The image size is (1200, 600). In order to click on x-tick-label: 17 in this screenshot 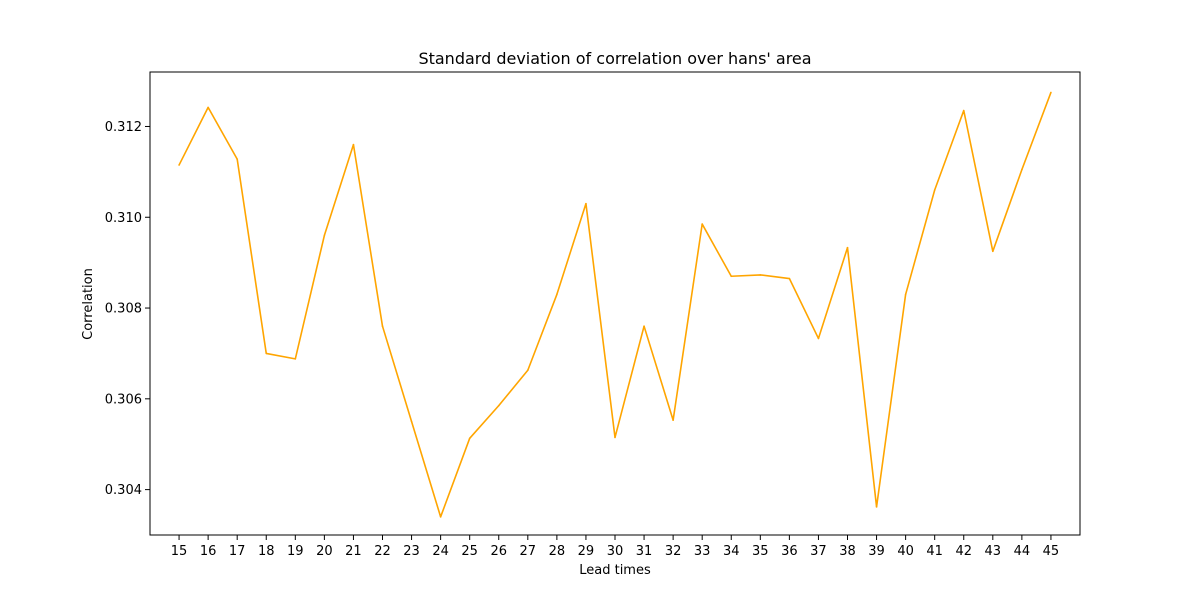, I will do `click(237, 551)`.